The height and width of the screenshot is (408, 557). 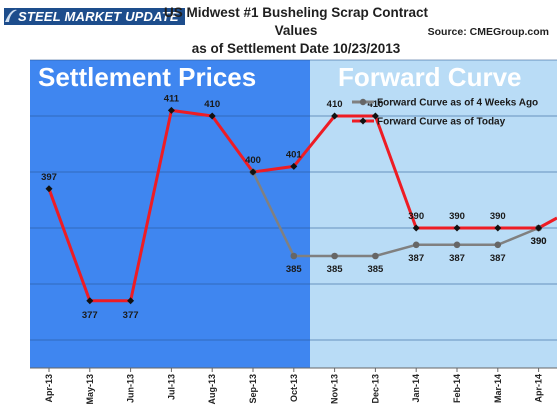 I want to click on data-label-today-mar-14: 390, so click(x=498, y=216).